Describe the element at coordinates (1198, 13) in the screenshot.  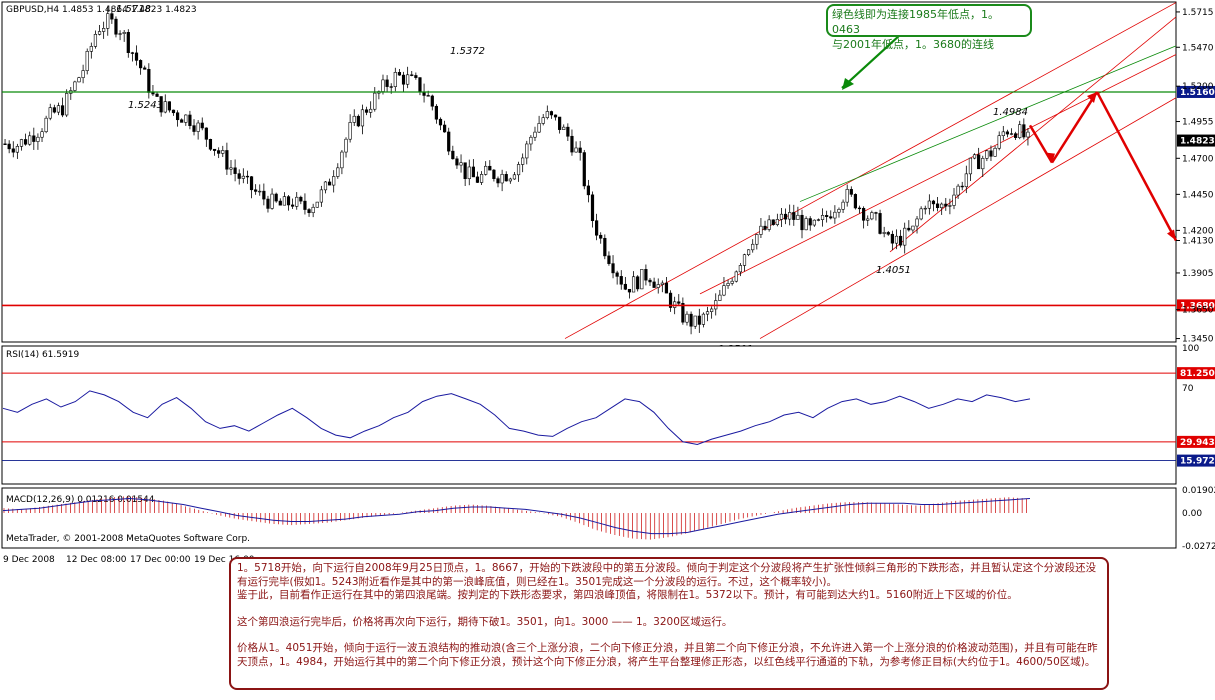
I see `price-tick-label: 1.5715` at that location.